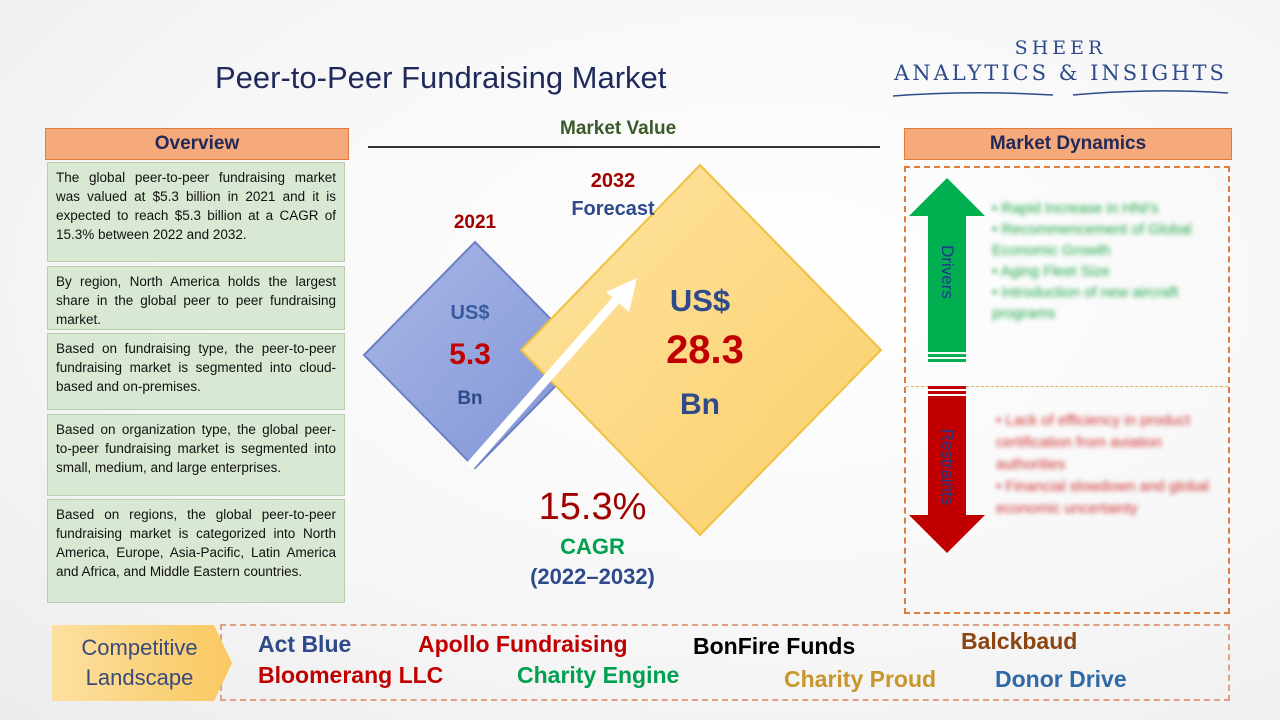 Image resolution: width=1280 pixels, height=720 pixels. What do you see at coordinates (1061, 679) in the screenshot?
I see `company-donor-drive: Donor Drive` at bounding box center [1061, 679].